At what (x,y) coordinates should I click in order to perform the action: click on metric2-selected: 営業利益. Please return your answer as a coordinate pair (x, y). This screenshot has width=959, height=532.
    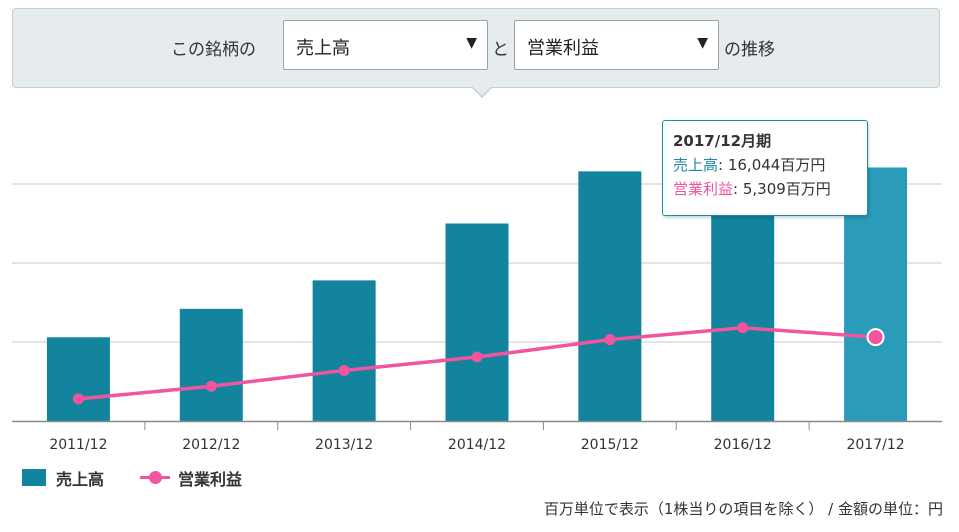
    Looking at the image, I should click on (563, 48).